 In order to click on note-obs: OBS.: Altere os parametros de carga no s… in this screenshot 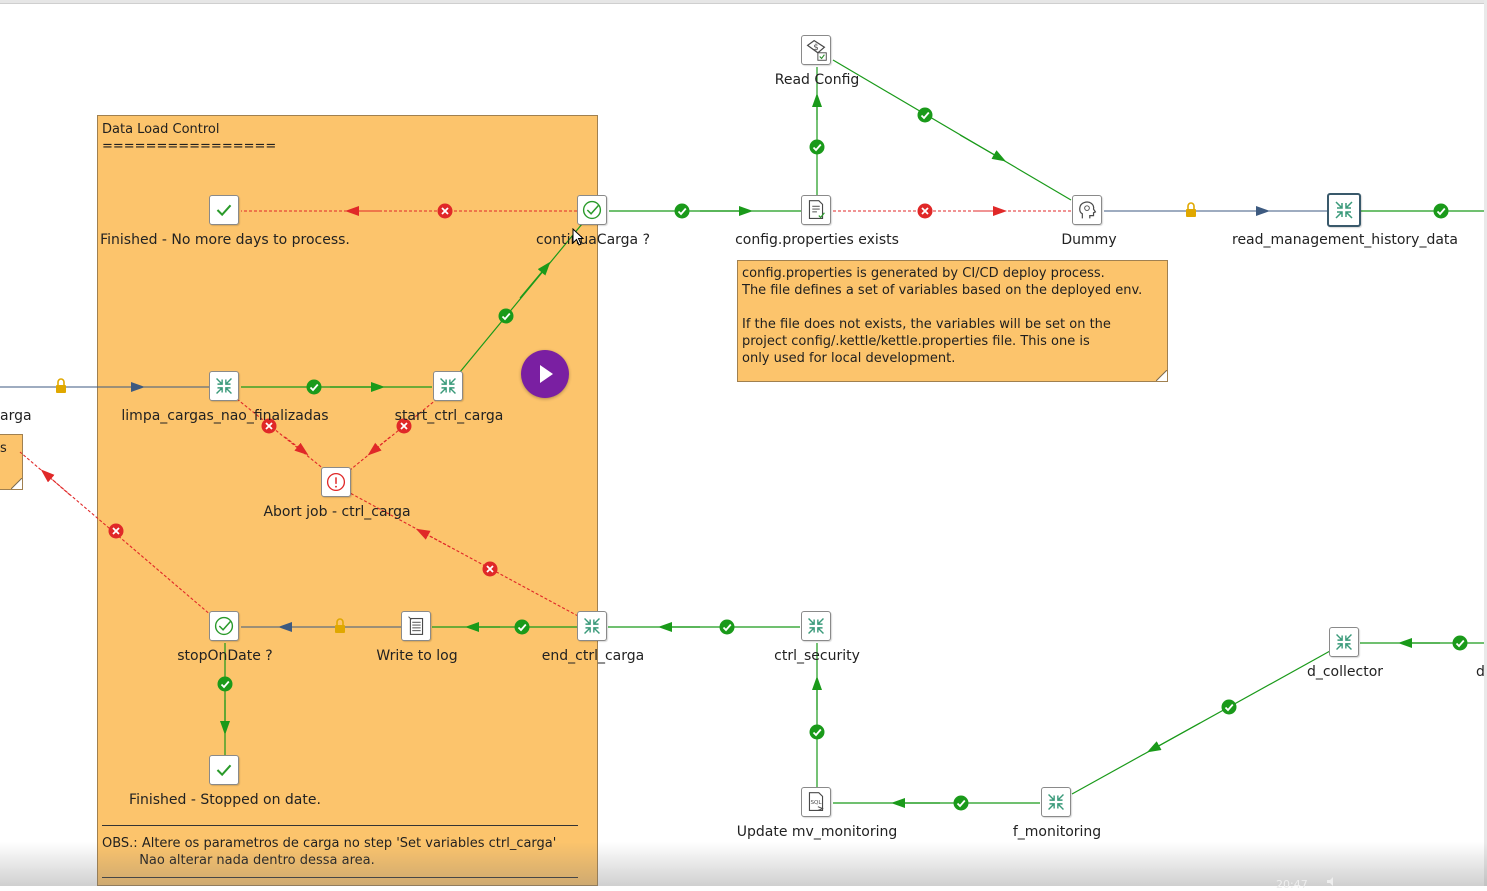, I will do `click(329, 852)`.